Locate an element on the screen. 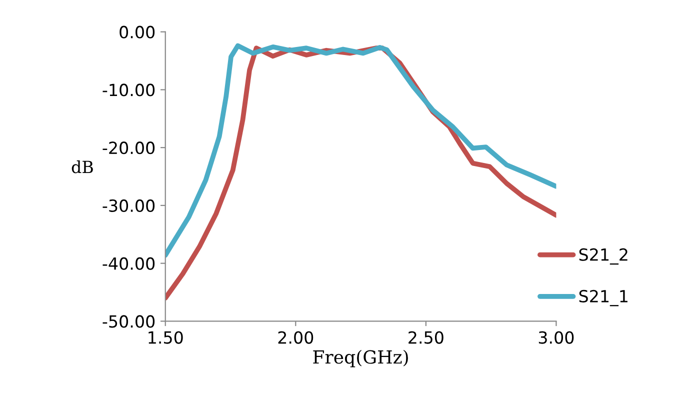 This screenshot has height=403, width=675. y-tick-label: -50.00 is located at coordinates (128, 321).